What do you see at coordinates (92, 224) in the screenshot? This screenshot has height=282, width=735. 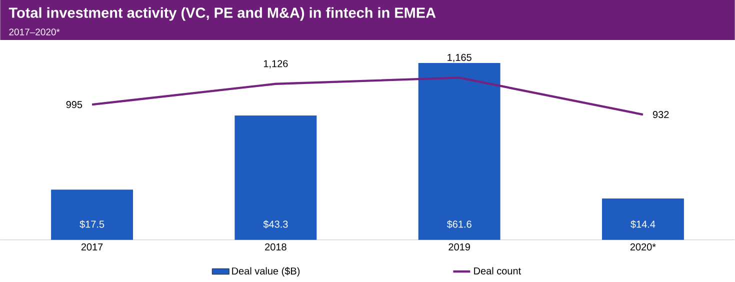 I see `data-label: $17.5` at bounding box center [92, 224].